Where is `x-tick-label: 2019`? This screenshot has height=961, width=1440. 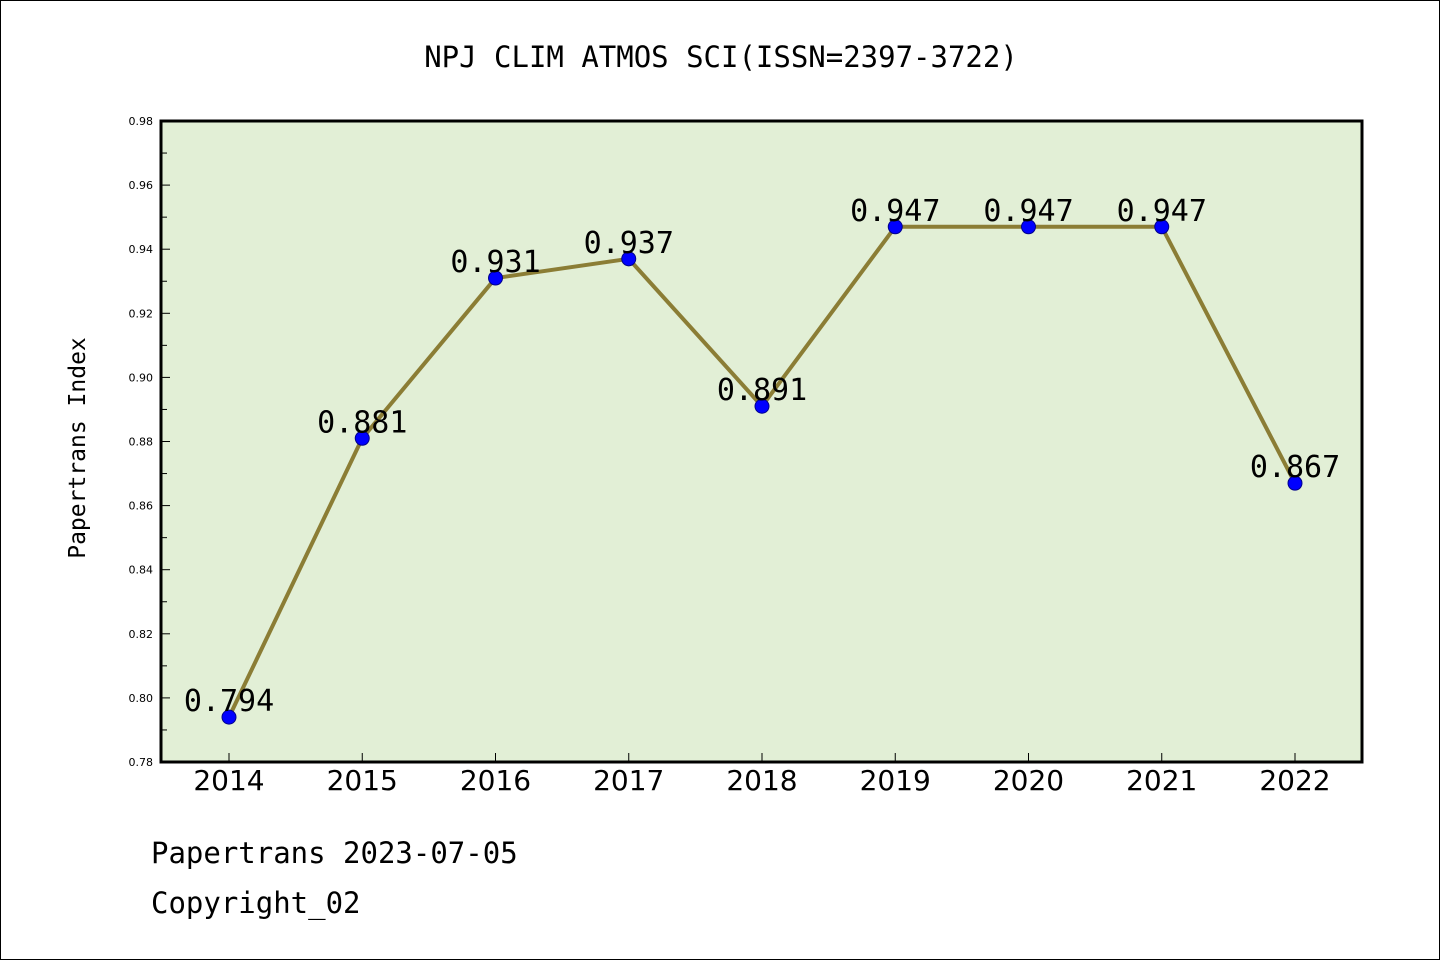 x-tick-label: 2019 is located at coordinates (895, 780).